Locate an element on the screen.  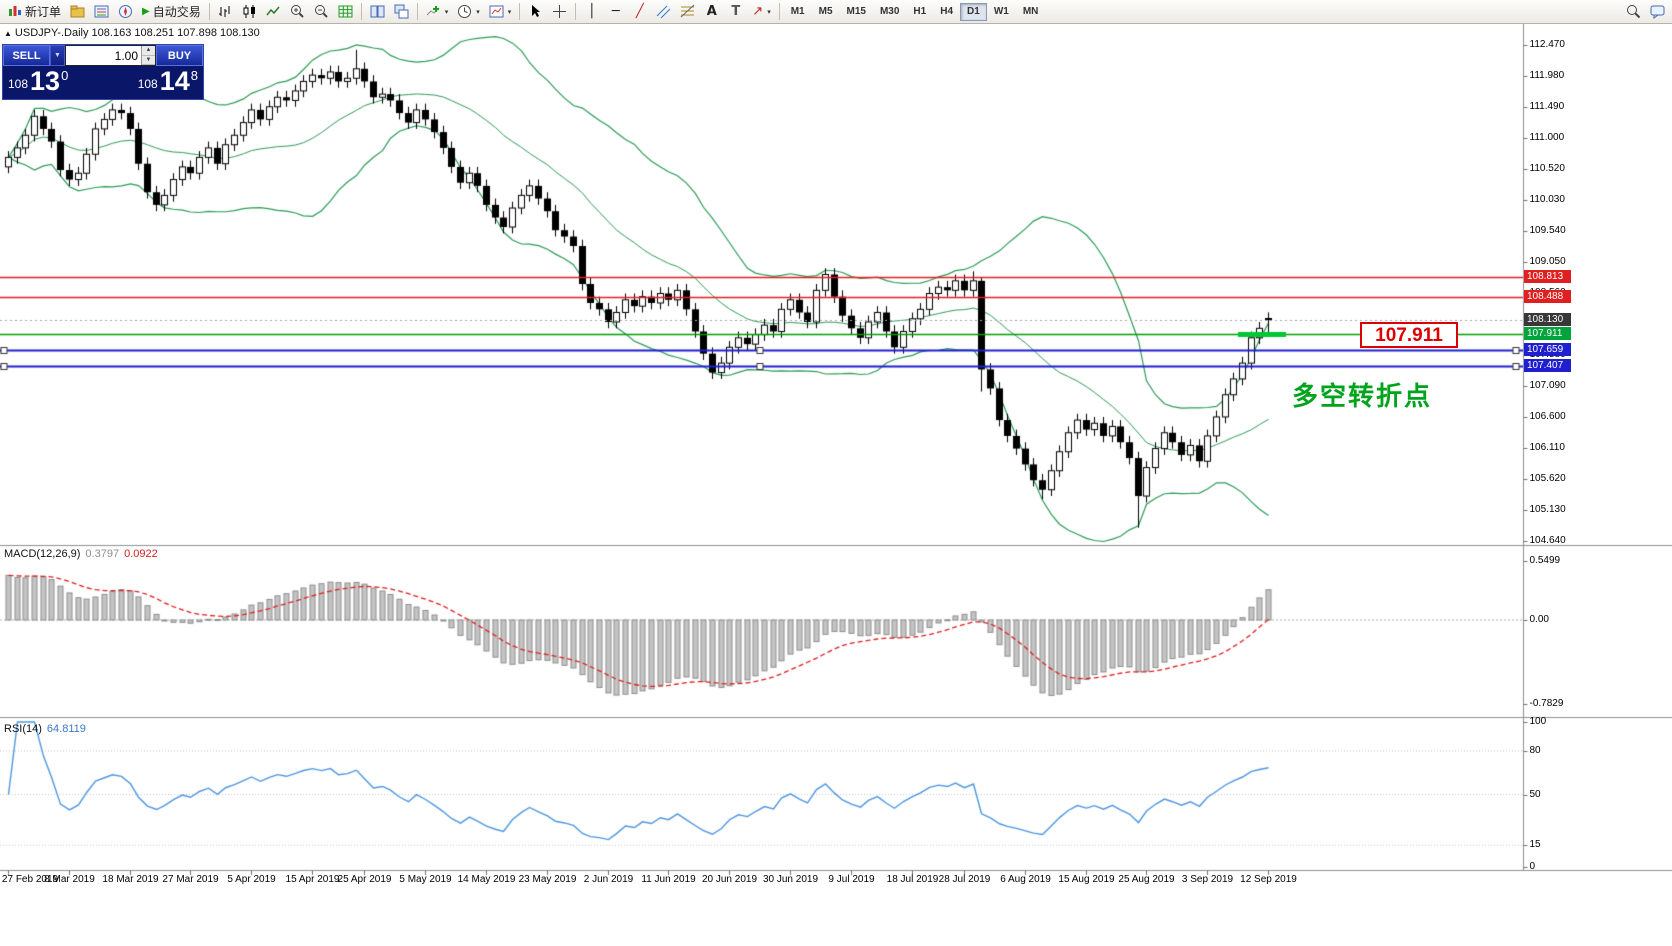
cursor-tool-button is located at coordinates (535, 12).